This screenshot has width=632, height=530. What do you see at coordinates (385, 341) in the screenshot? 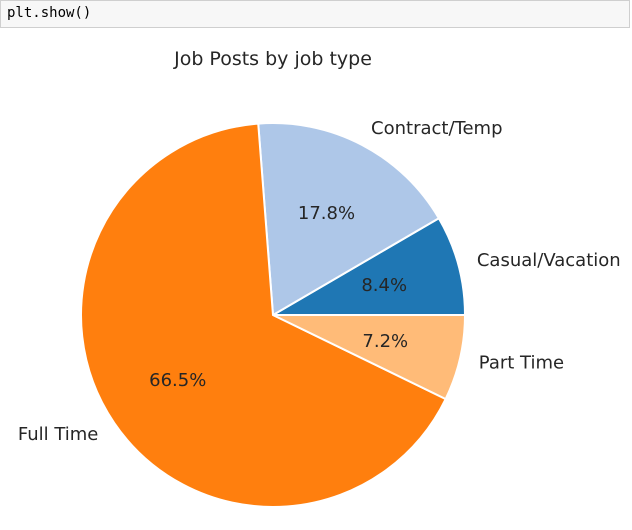
I see `pie-pct-label: 7.2%` at bounding box center [385, 341].